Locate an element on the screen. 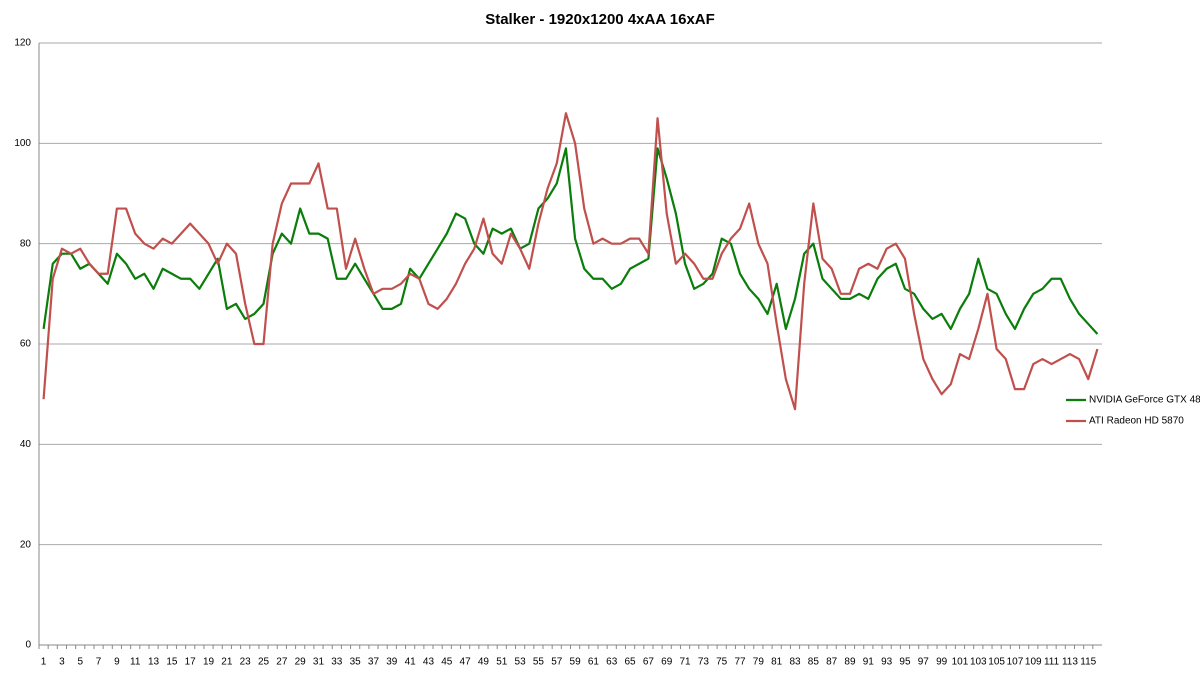 The height and width of the screenshot is (679, 1200). x-tick-label: 15 is located at coordinates (172, 662).